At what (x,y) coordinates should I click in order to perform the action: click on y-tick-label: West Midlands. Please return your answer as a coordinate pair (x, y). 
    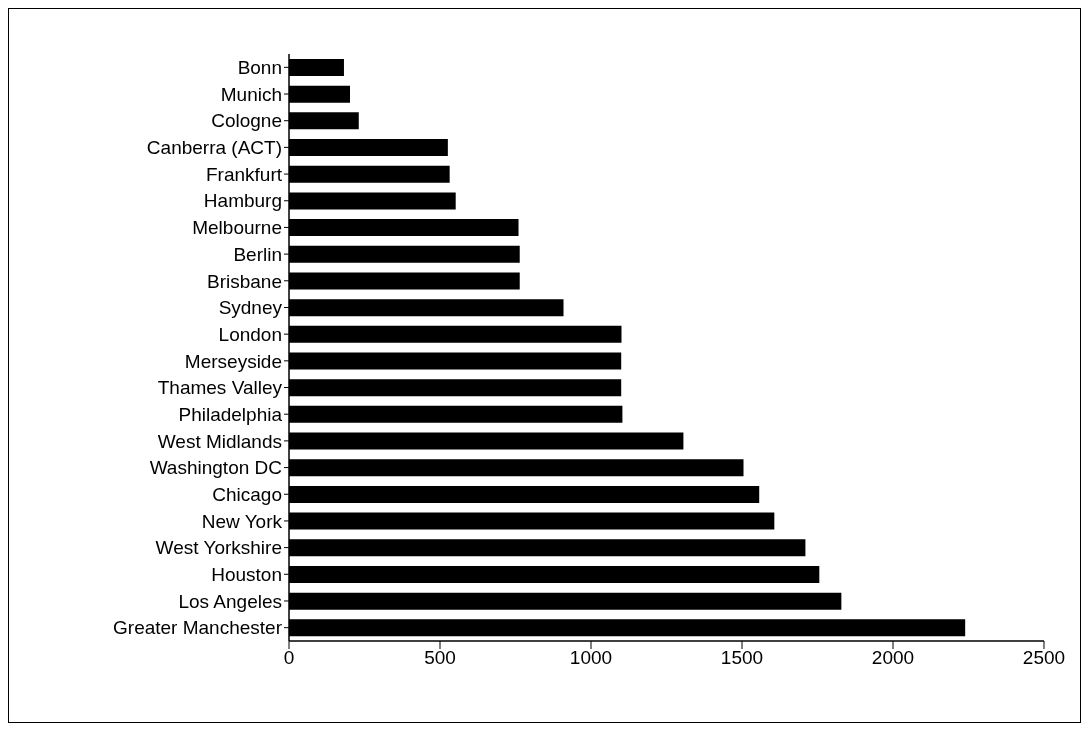
    Looking at the image, I should click on (219, 441).